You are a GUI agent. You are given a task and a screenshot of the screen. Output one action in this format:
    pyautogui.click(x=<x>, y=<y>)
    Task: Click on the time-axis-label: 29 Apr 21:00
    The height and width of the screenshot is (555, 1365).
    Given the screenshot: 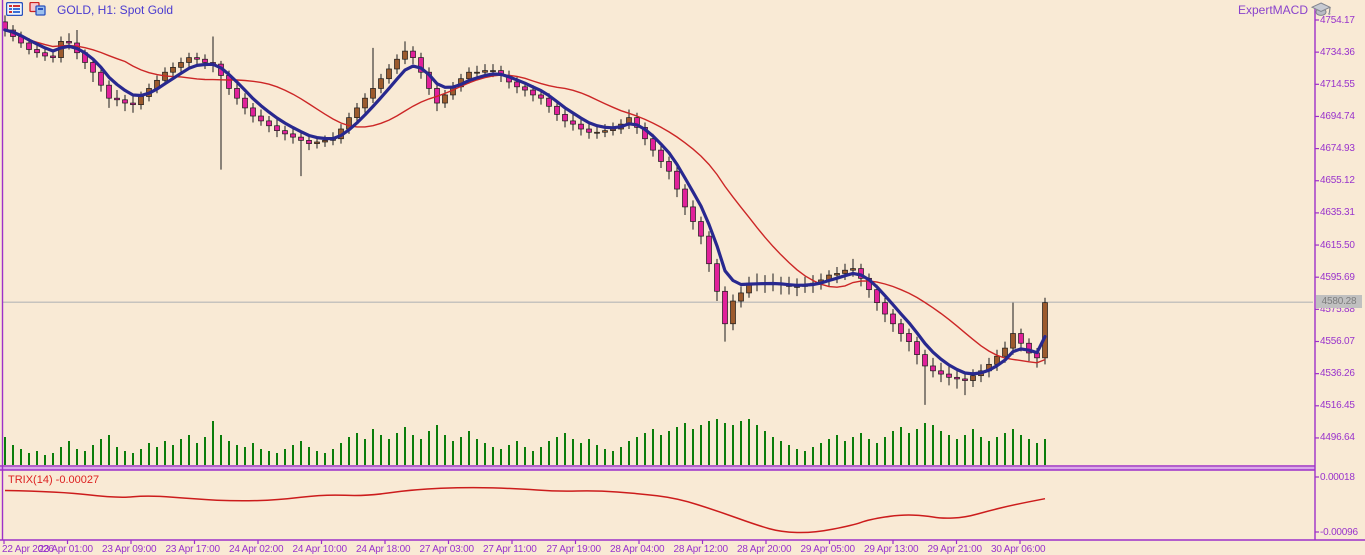 What is the action you would take?
    pyautogui.click(x=955, y=549)
    